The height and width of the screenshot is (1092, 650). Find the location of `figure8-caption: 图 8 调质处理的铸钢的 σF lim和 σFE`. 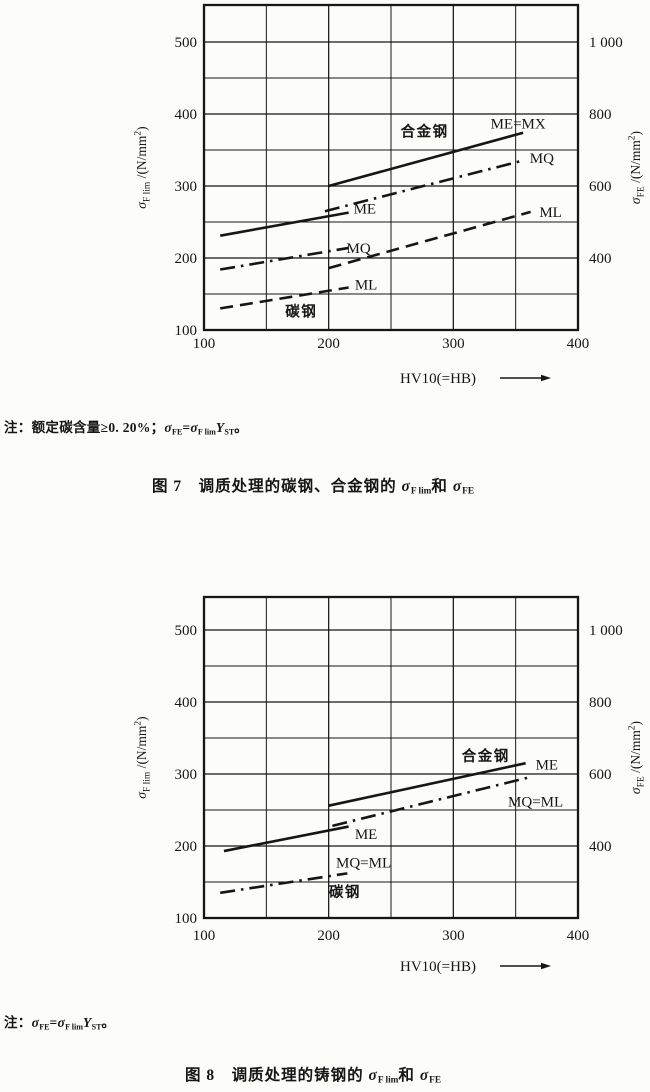

figure8-caption: 图 8 调质处理的铸钢的 σF lim和 σFE is located at coordinates (313, 1076).